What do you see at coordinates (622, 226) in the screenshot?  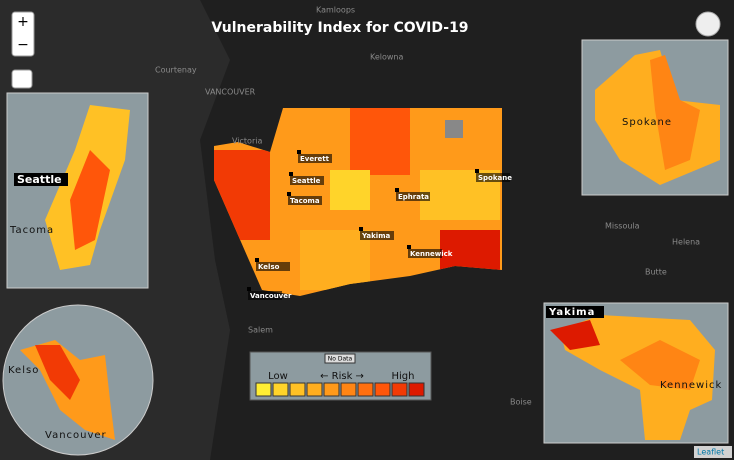 I see `base-label: Missoula` at bounding box center [622, 226].